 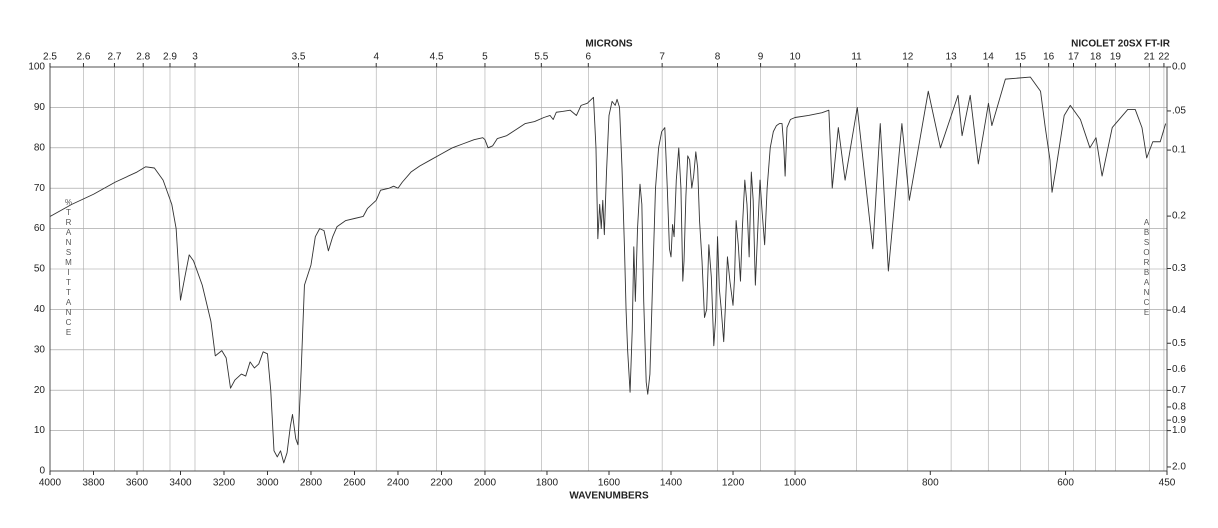 I want to click on top-tick-label: 17, so click(x=1074, y=57).